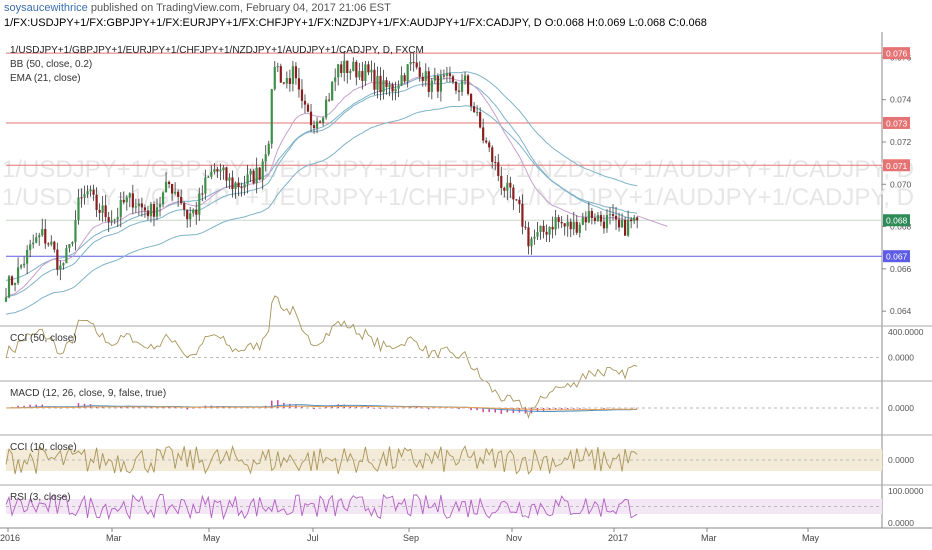 The width and height of the screenshot is (932, 550). Describe the element at coordinates (618, 538) in the screenshot. I see `time-tick-label: 2017` at that location.